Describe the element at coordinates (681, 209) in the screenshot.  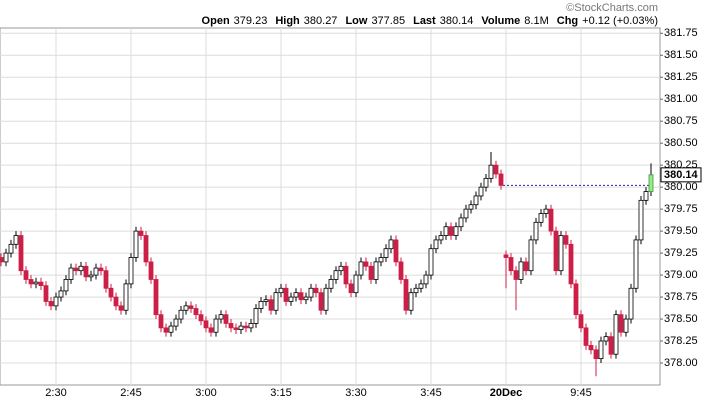
I see `y-tick-label: 379.75` at that location.